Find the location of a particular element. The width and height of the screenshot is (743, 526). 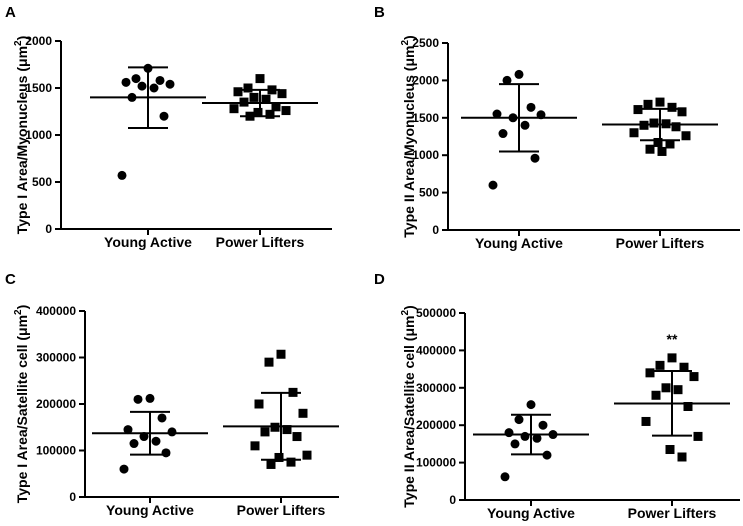

y-tick-label: 2500 is located at coordinates (425, 43).